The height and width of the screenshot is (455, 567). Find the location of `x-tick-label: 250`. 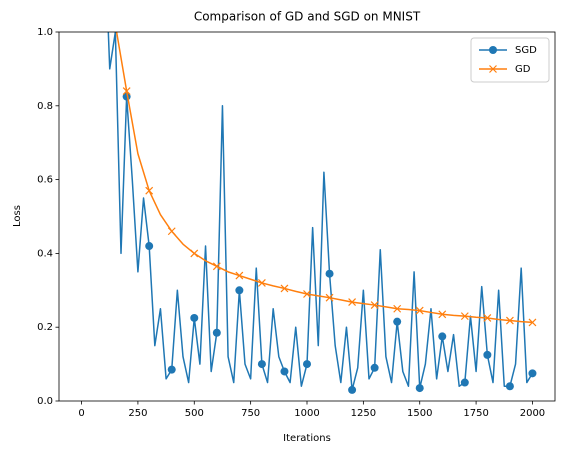

x-tick-label: 250 is located at coordinates (137, 413).